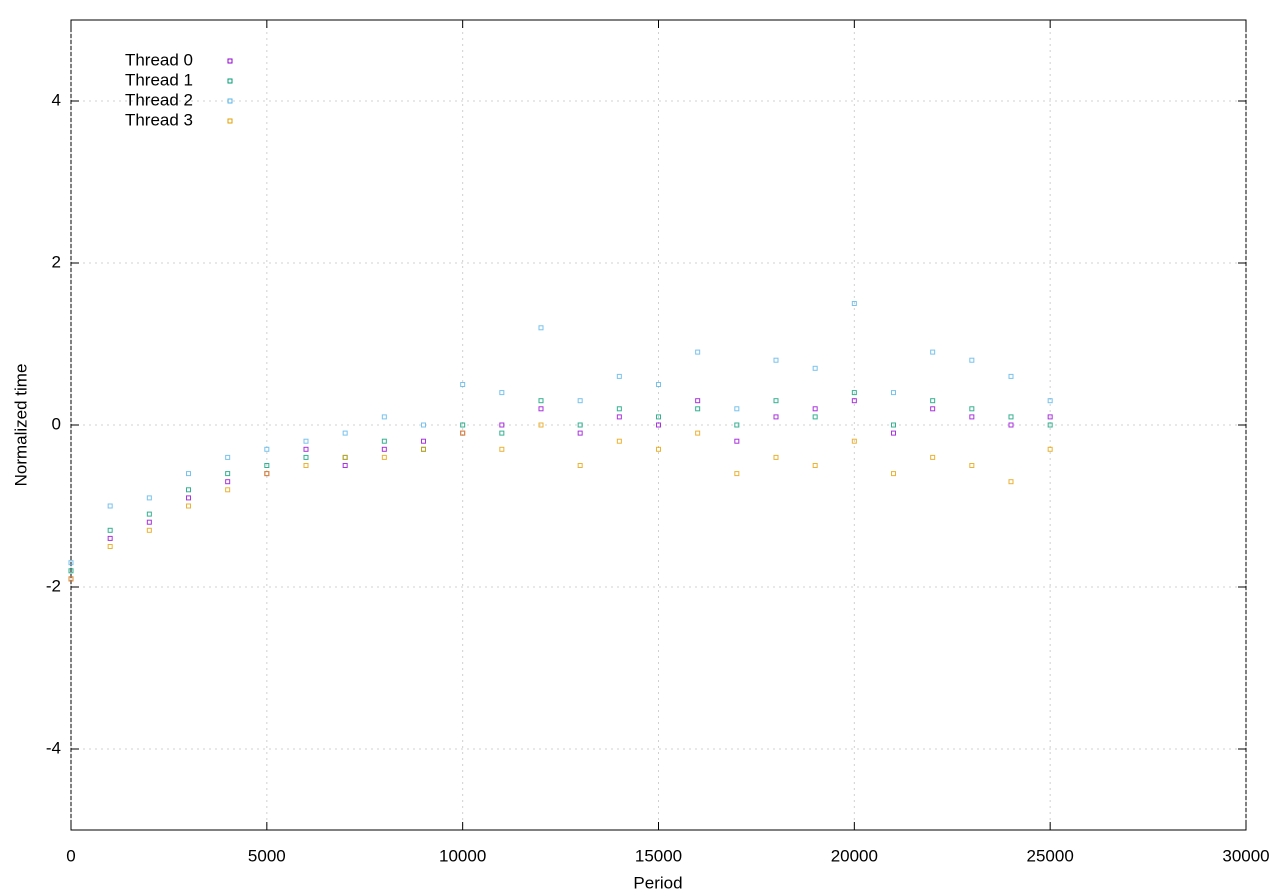  What do you see at coordinates (70, 855) in the screenshot?
I see `x-tick-label: 0` at bounding box center [70, 855].